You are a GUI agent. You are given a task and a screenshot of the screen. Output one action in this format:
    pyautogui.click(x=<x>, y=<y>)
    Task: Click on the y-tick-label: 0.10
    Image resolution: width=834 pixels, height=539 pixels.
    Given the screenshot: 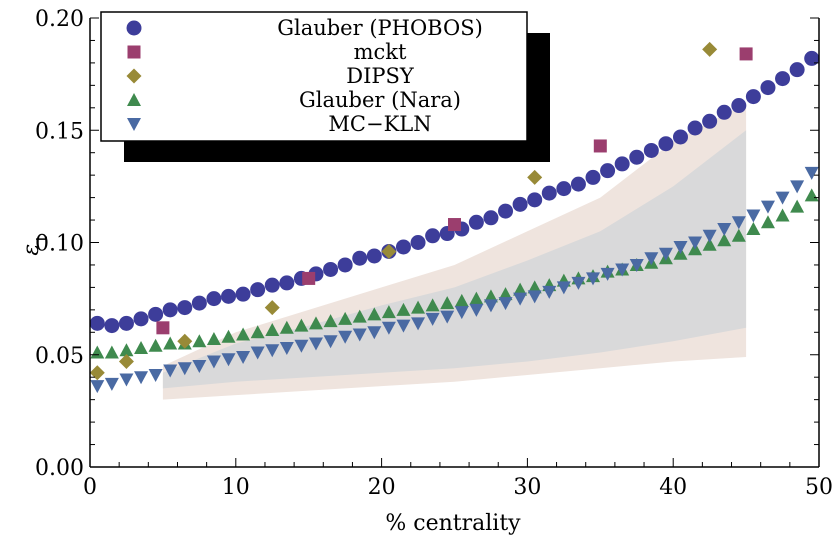 What is the action you would take?
    pyautogui.click(x=59, y=244)
    